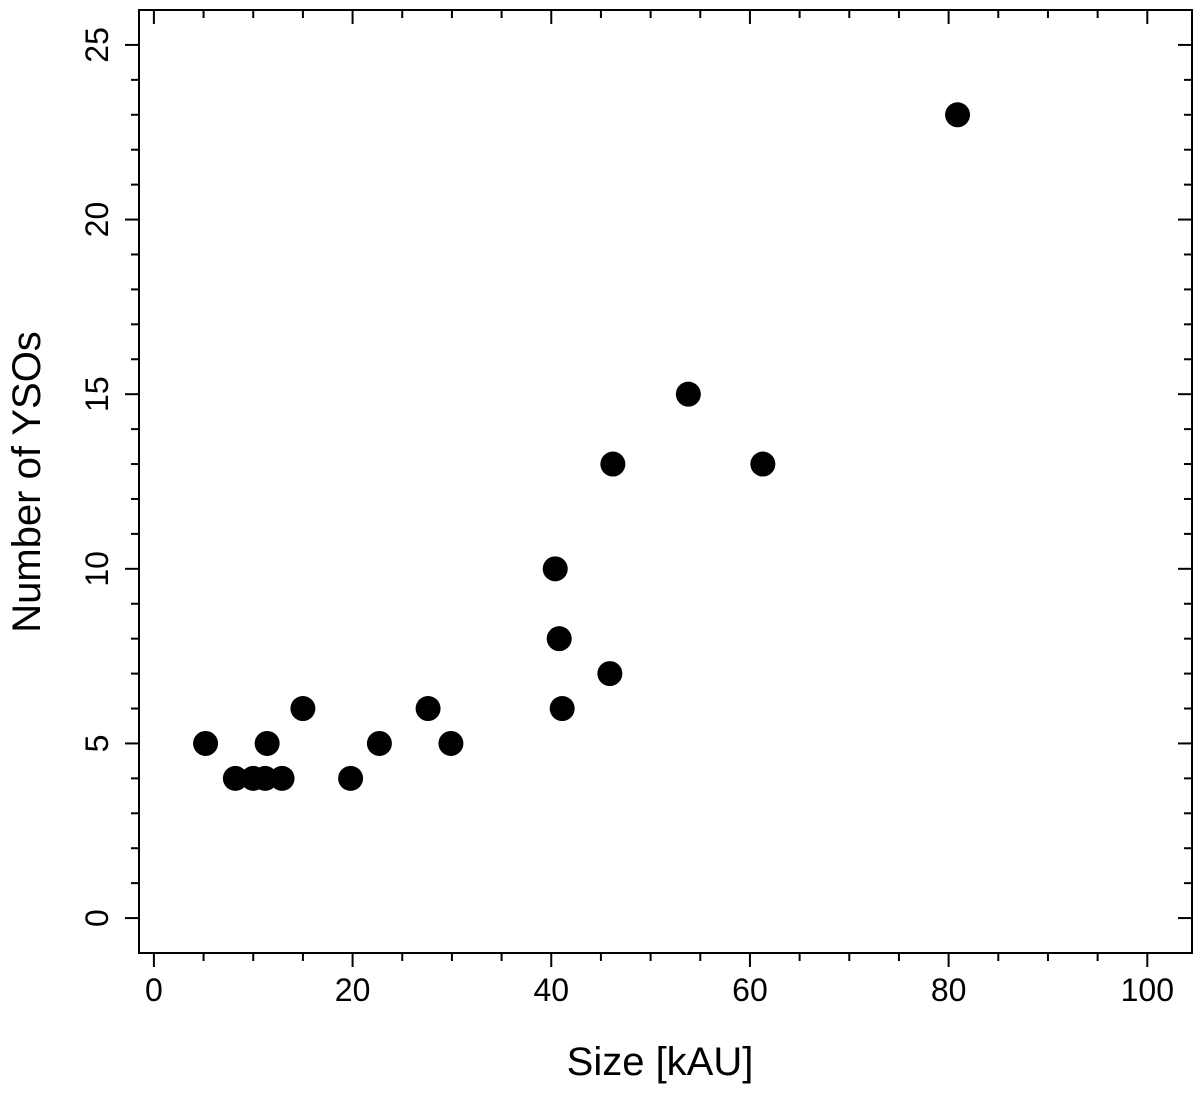 This screenshot has height=1093, width=1200. What do you see at coordinates (97, 918) in the screenshot?
I see `y-tick-label: 0` at bounding box center [97, 918].